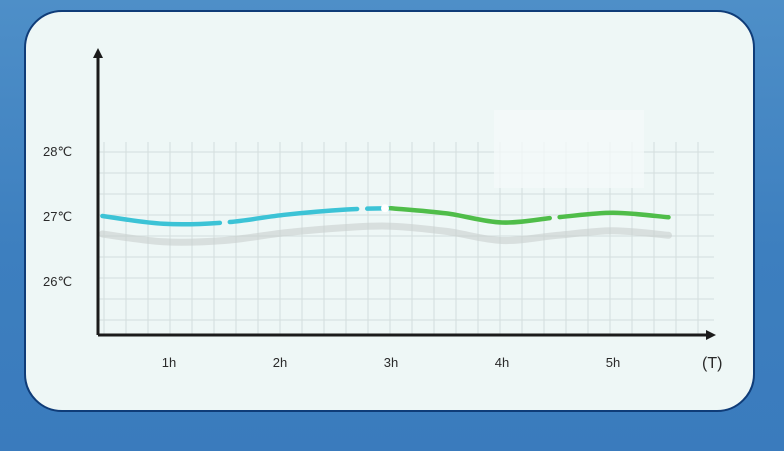 Image resolution: width=784 pixels, height=451 pixels. What do you see at coordinates (391, 362) in the screenshot?
I see `x-tick-label: 3h` at bounding box center [391, 362].